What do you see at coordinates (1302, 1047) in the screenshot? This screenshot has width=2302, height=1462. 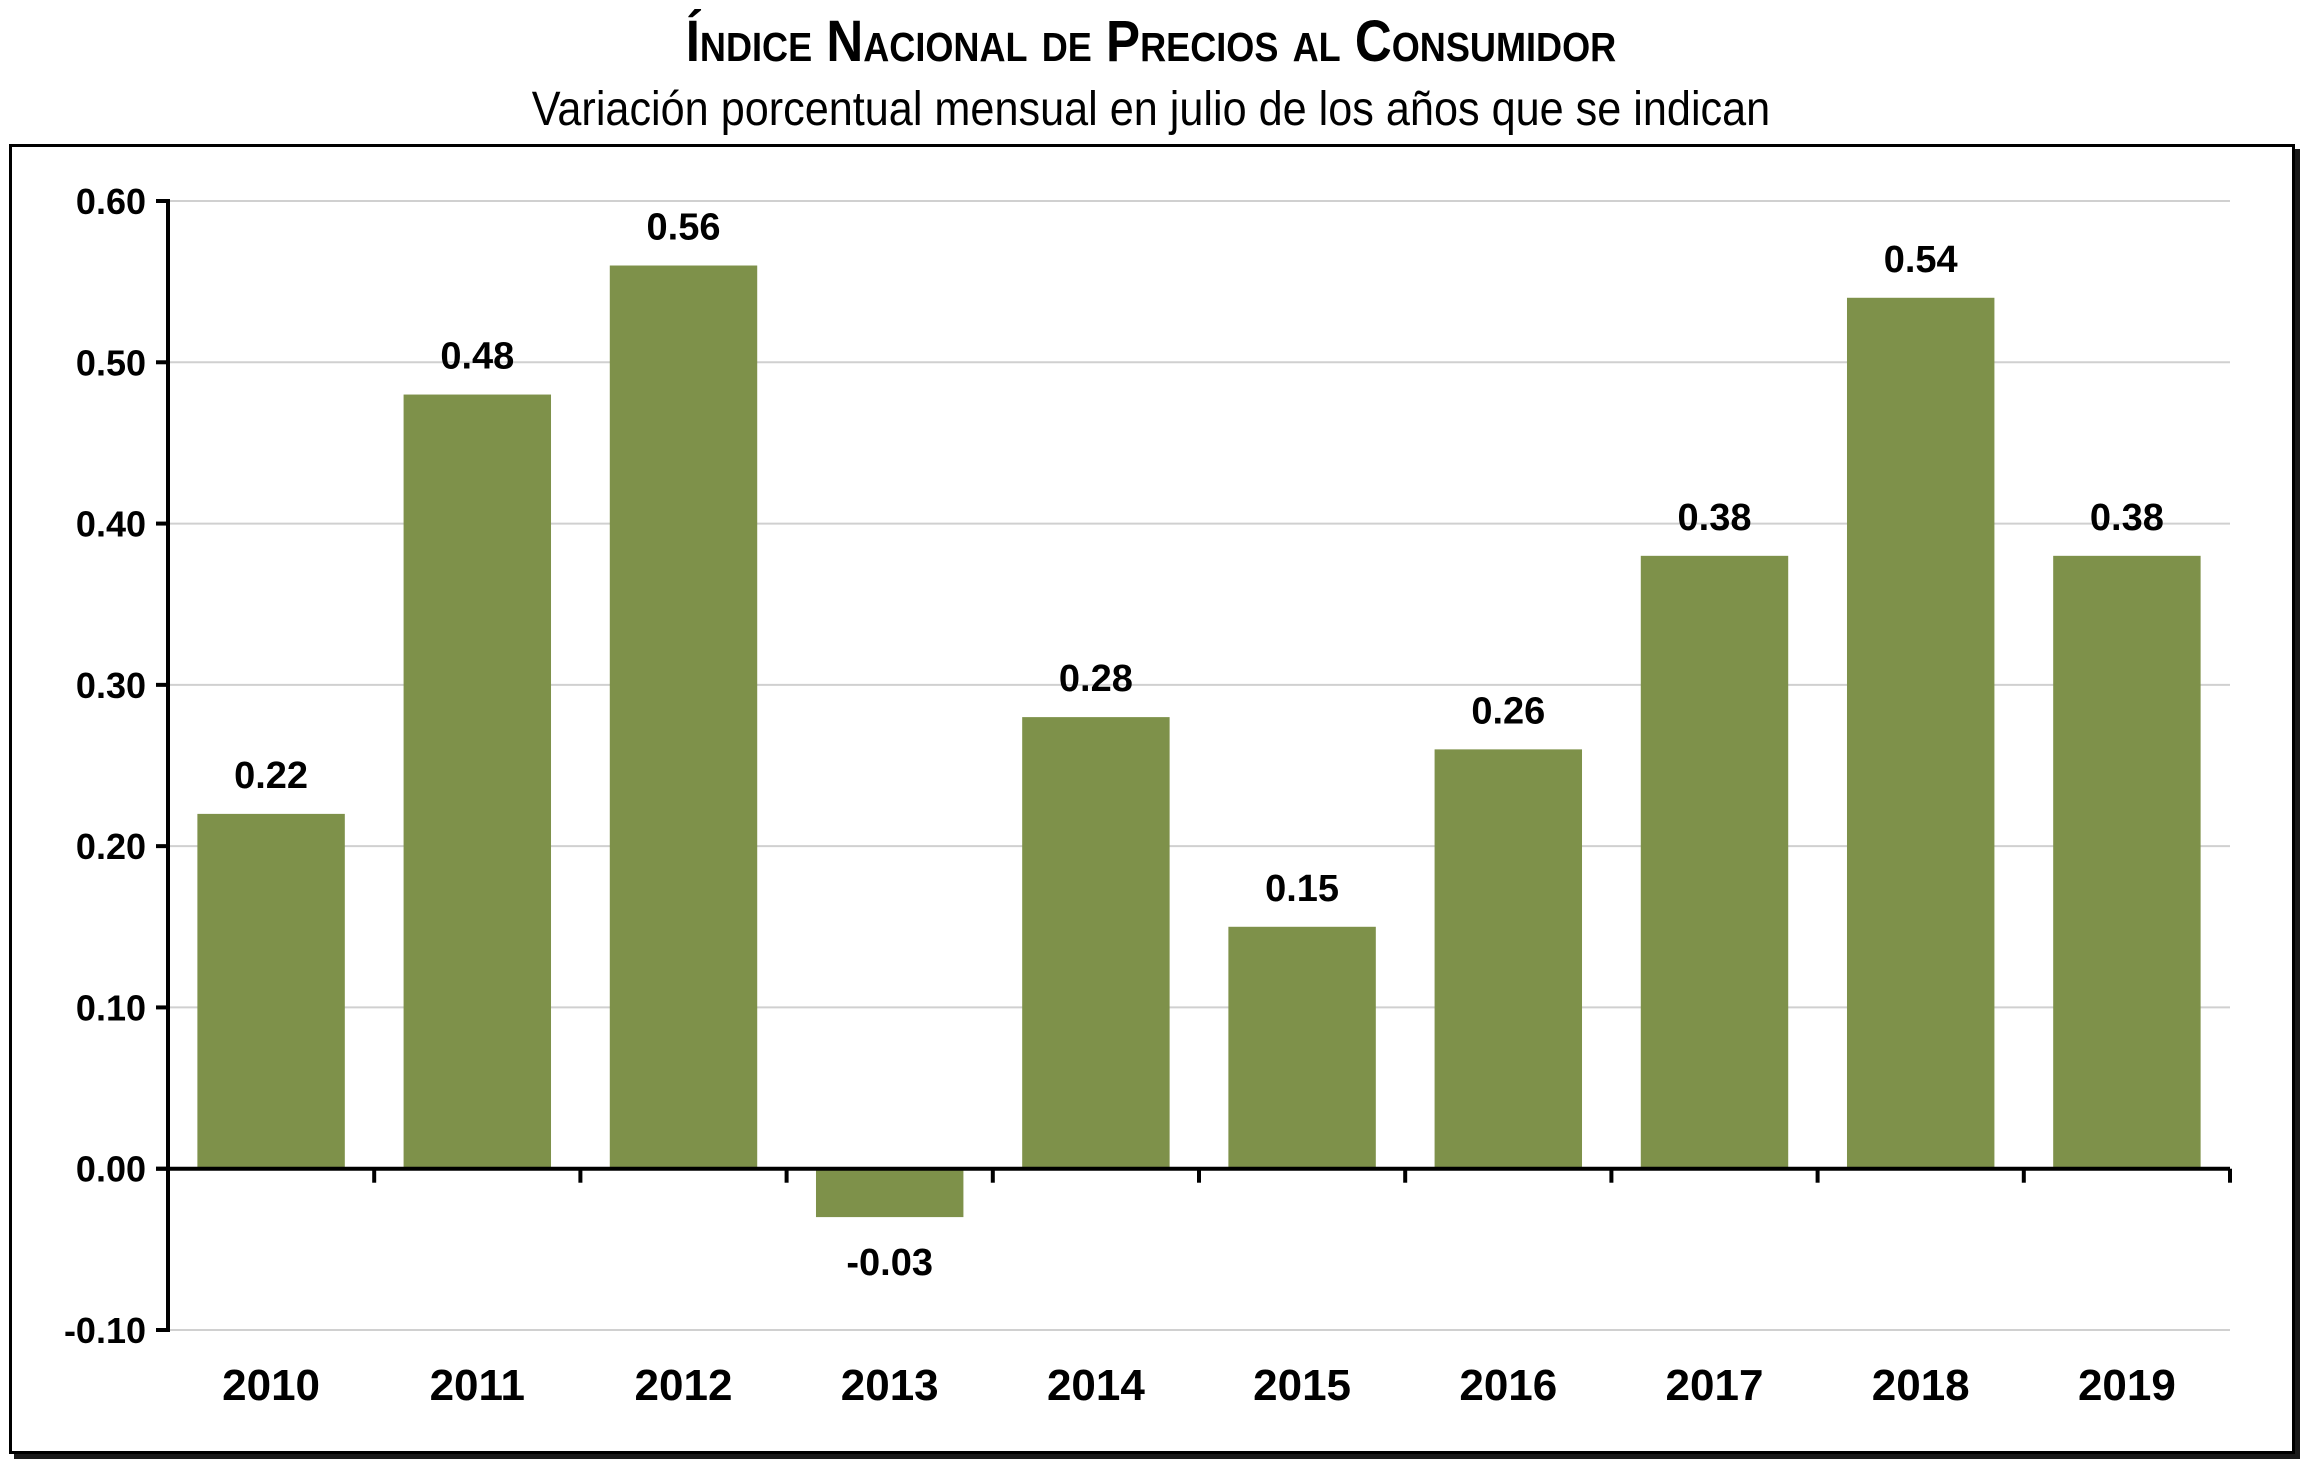 I see `bar-2015` at bounding box center [1302, 1047].